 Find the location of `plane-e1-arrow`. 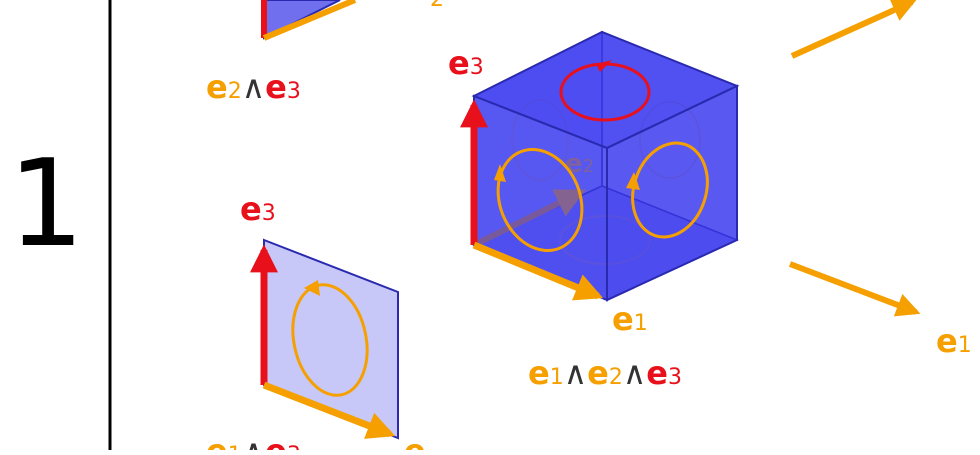

plane-e1-arrow is located at coordinates (329, 410).